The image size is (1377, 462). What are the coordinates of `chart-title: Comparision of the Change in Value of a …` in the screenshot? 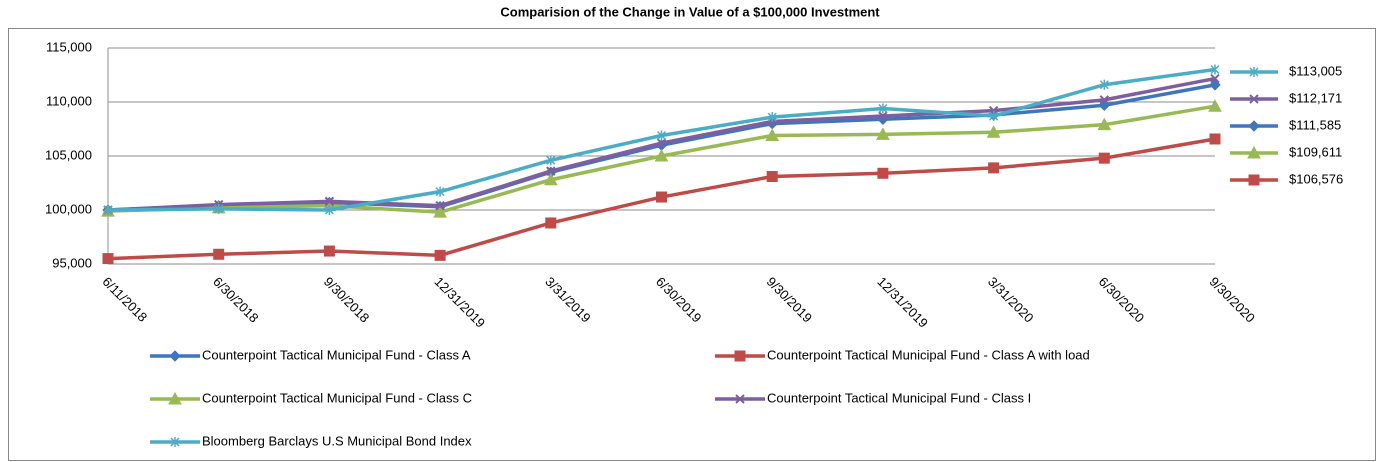 It's located at (690, 11).